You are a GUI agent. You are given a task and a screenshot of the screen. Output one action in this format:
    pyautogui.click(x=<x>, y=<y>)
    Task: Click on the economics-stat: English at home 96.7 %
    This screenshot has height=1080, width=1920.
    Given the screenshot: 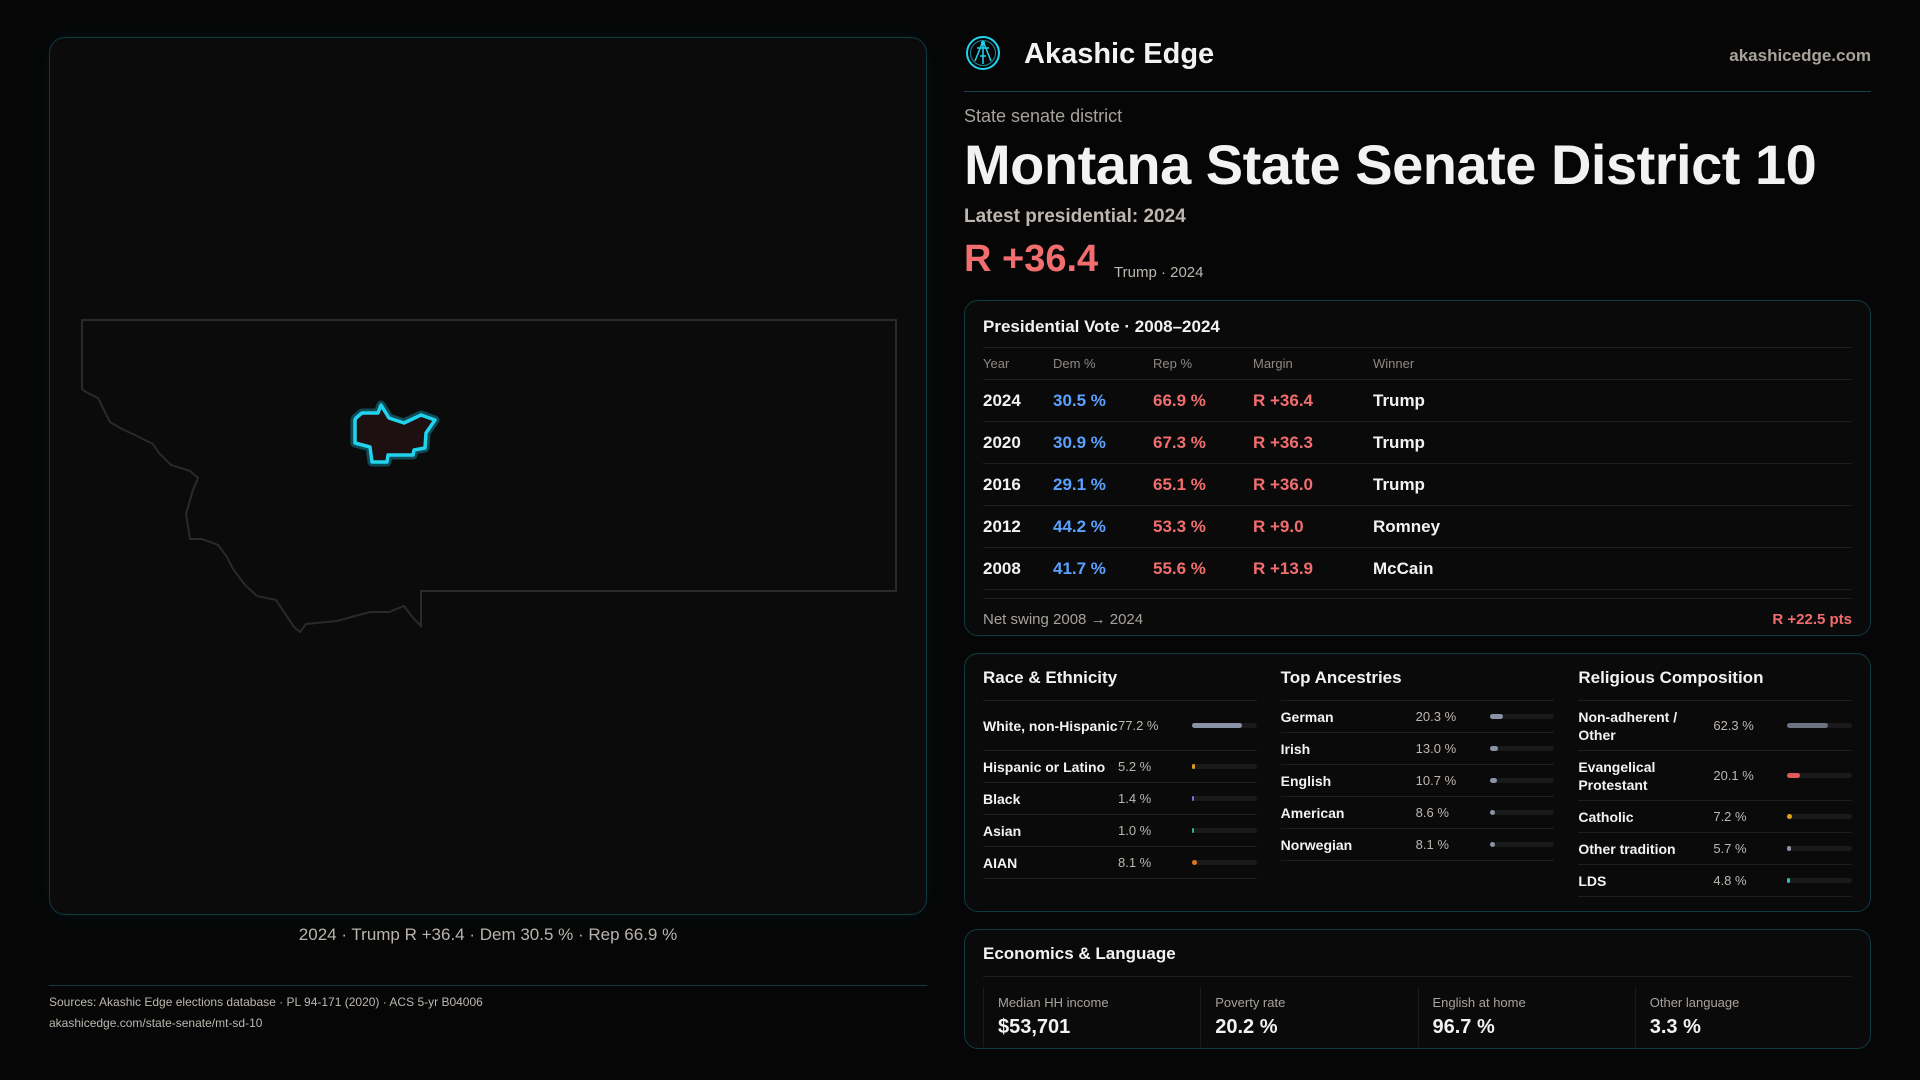 What is the action you would take?
    pyautogui.click(x=1526, y=1017)
    